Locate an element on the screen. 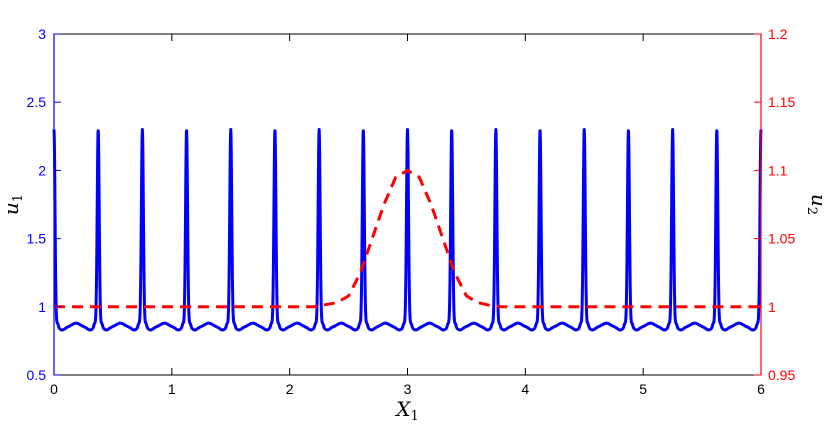 The width and height of the screenshot is (830, 424). x-axis-label: X1 is located at coordinates (406, 410).